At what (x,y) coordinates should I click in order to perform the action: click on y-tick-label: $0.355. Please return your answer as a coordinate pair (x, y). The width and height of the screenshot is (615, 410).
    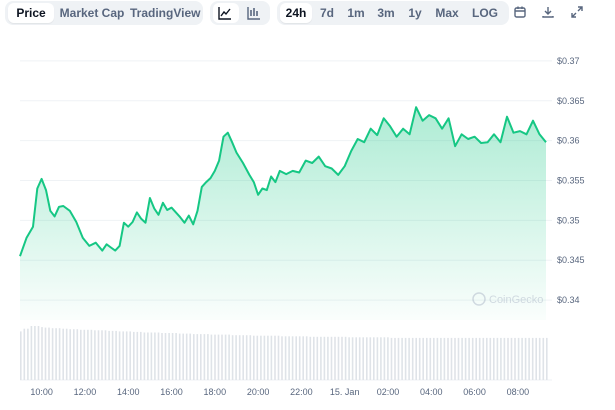
    Looking at the image, I should click on (571, 181).